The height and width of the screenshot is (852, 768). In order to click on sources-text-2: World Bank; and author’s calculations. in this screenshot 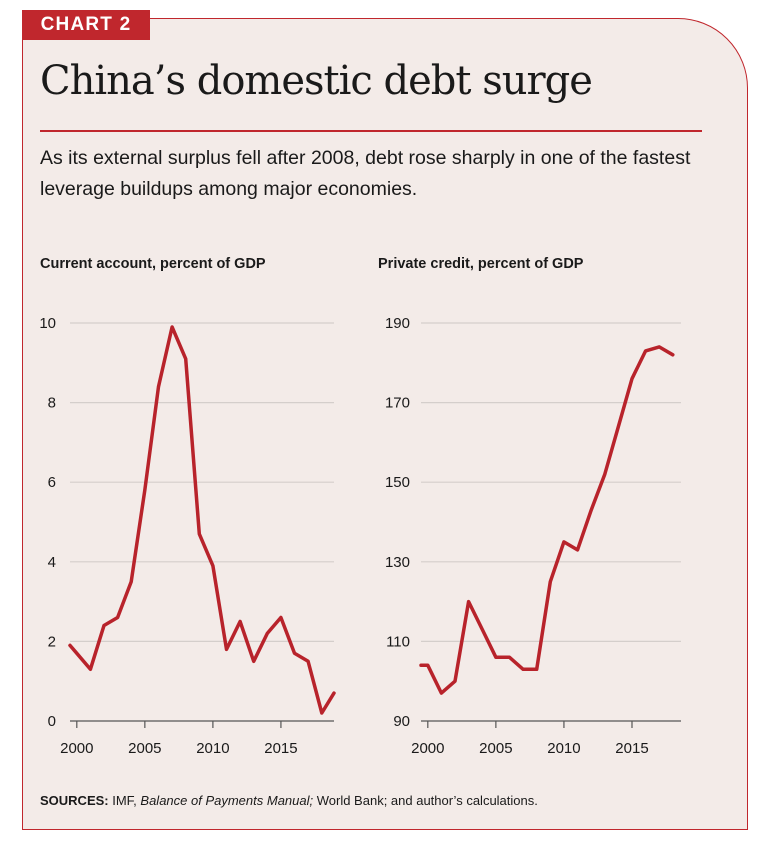, I will do `click(425, 800)`.